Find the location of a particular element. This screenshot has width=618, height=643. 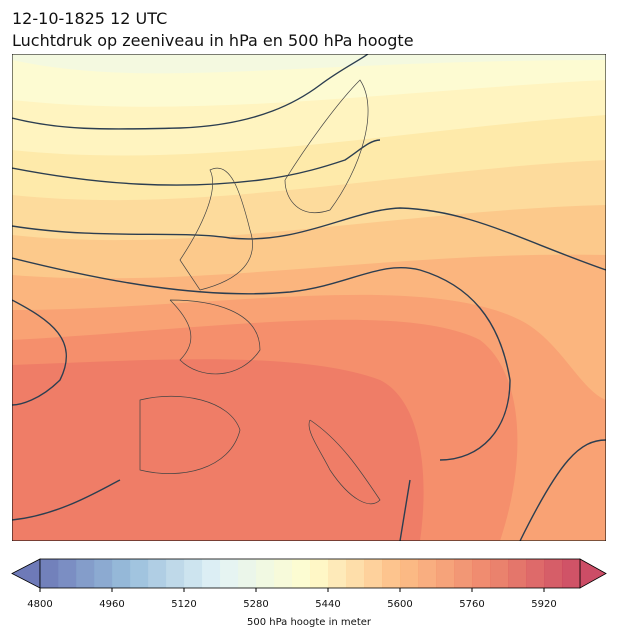

colorbar-tick-label: 5760 is located at coordinates (471, 604).